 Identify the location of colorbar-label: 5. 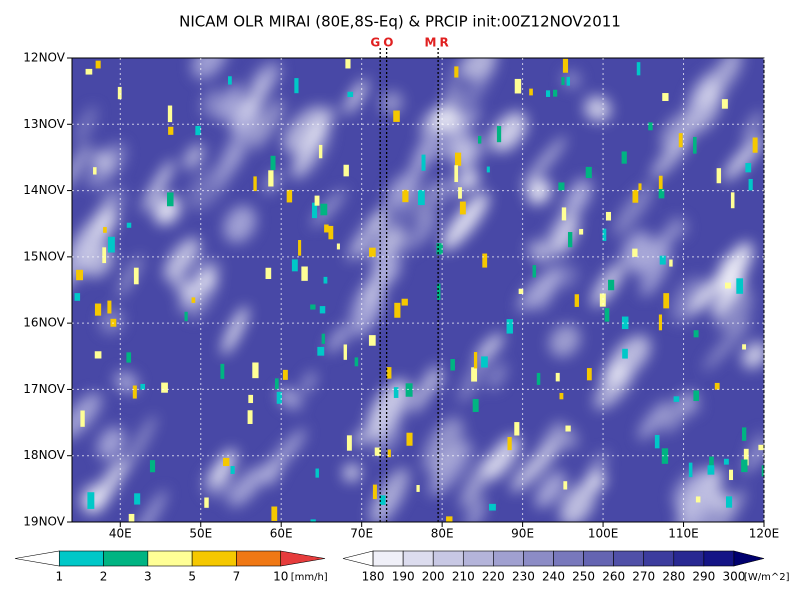
(192, 577).